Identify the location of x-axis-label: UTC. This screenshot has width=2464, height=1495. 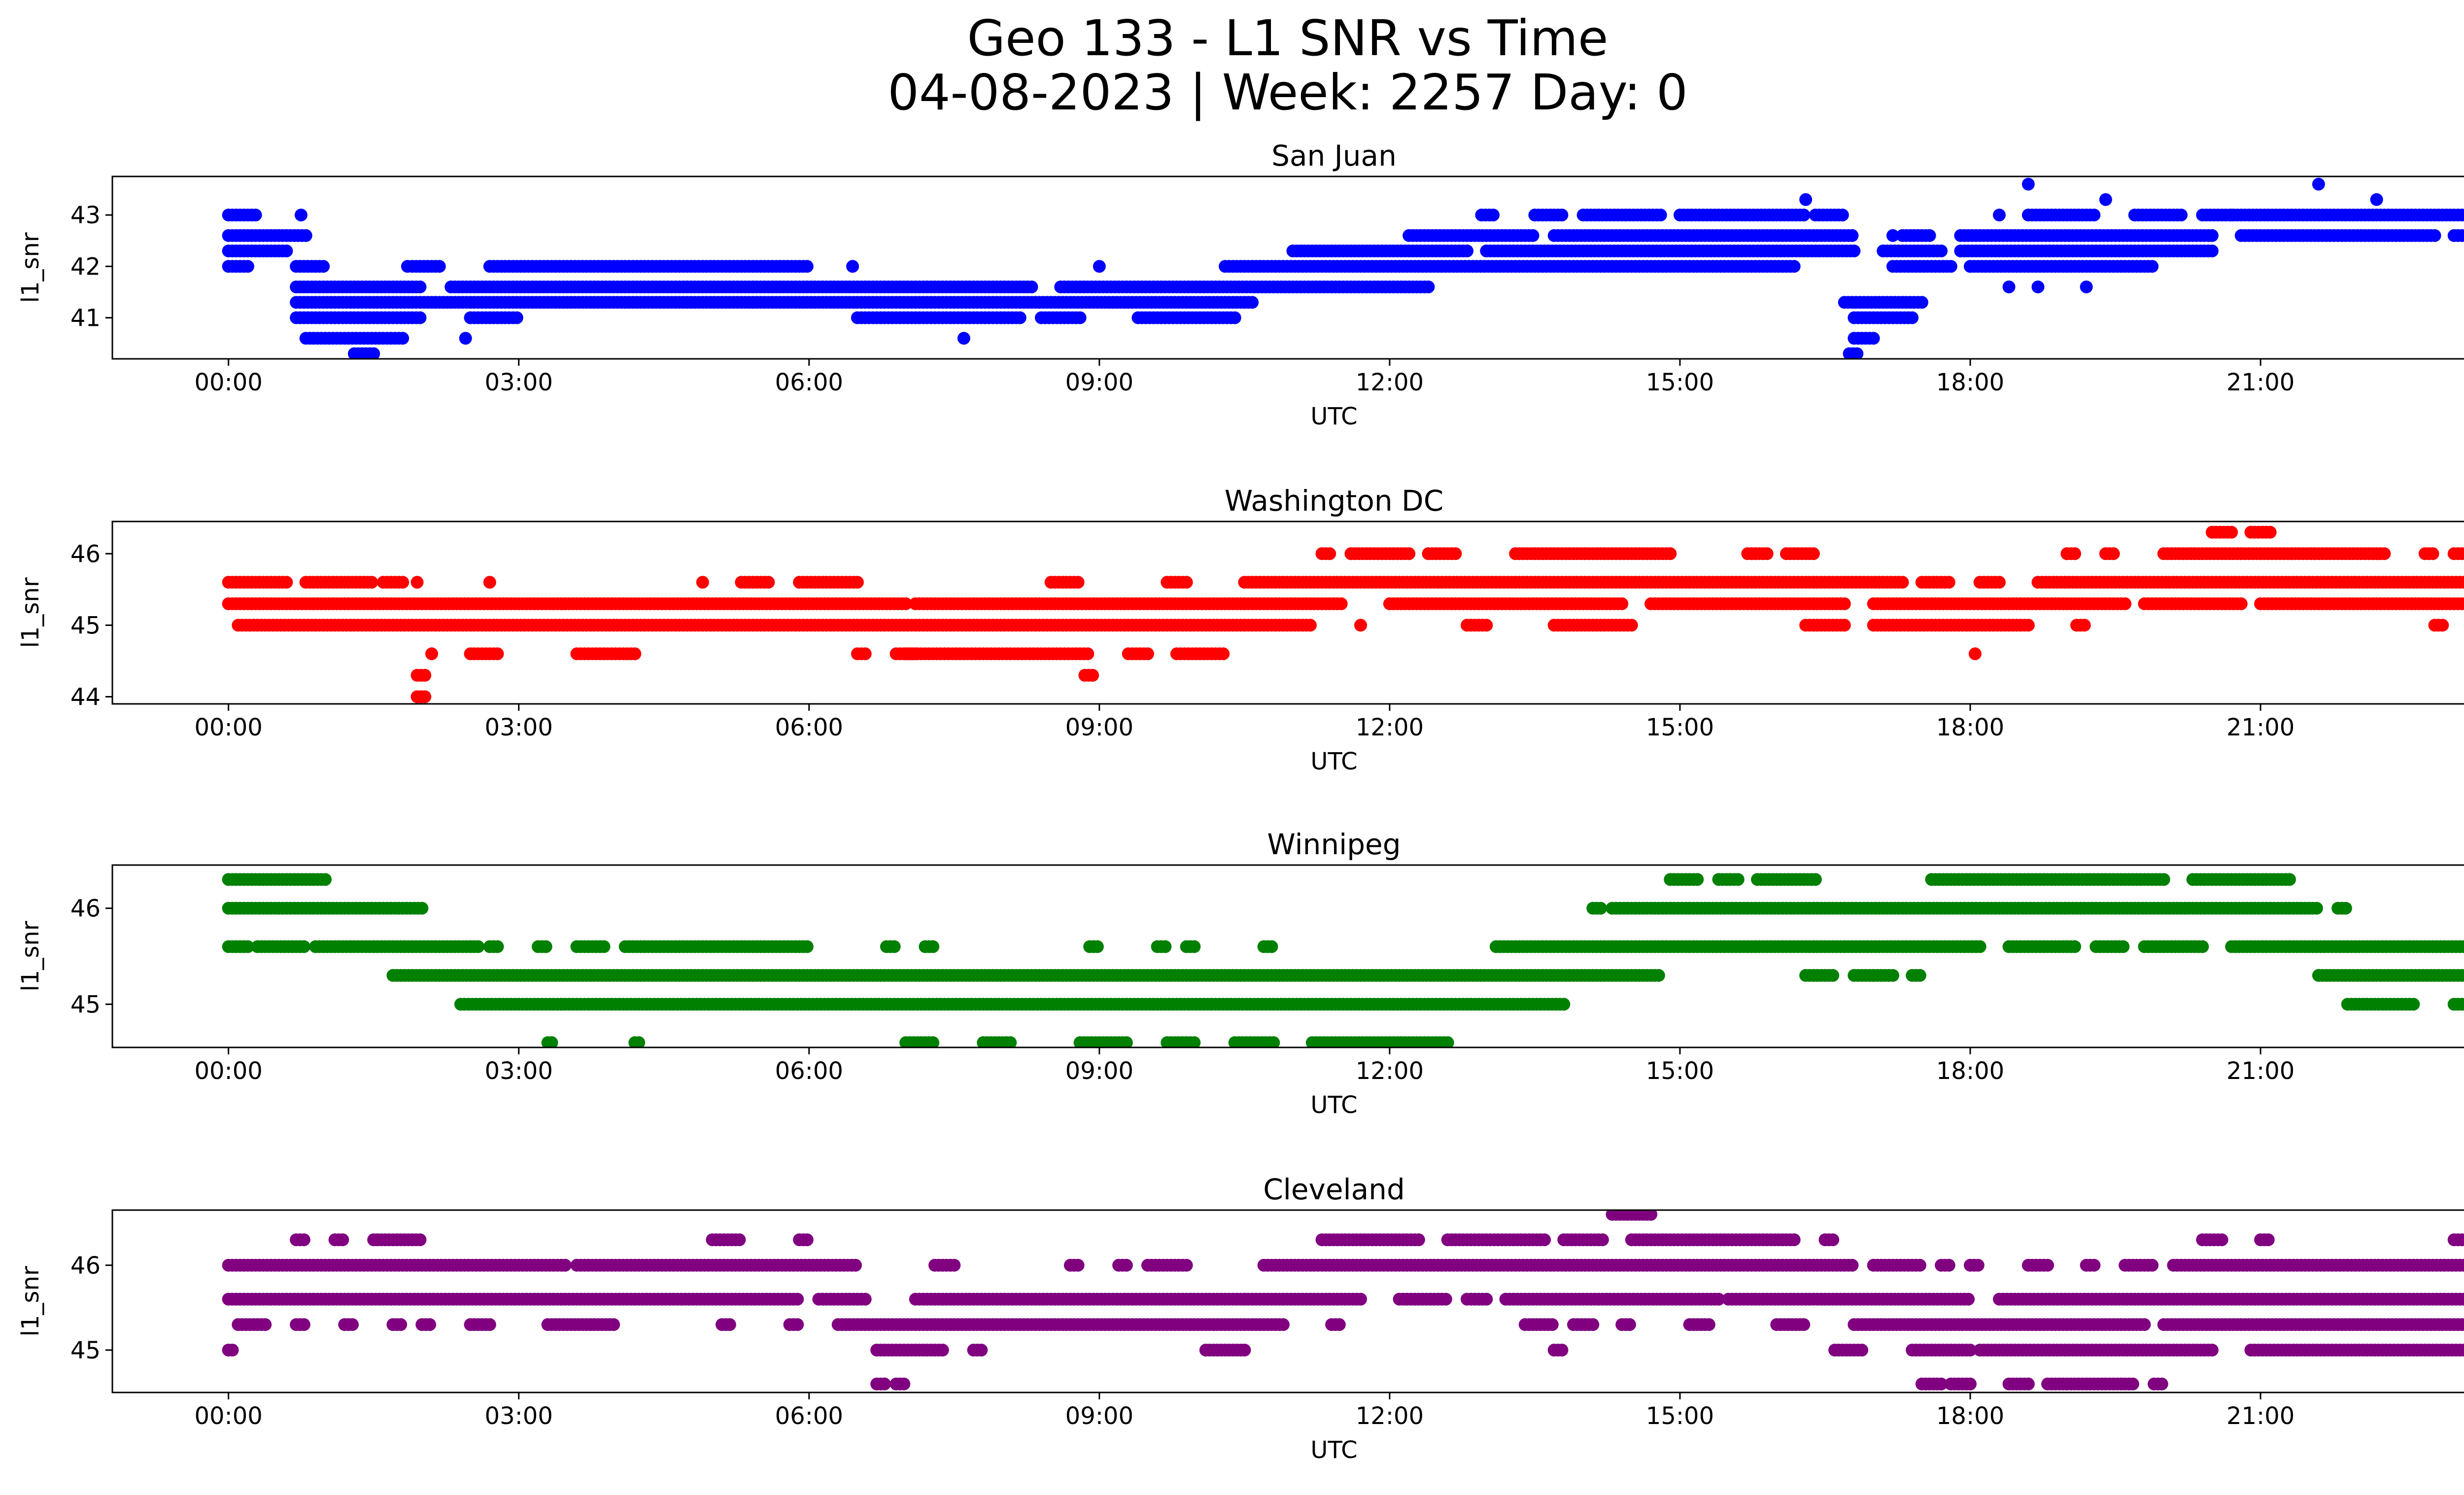
(1333, 416).